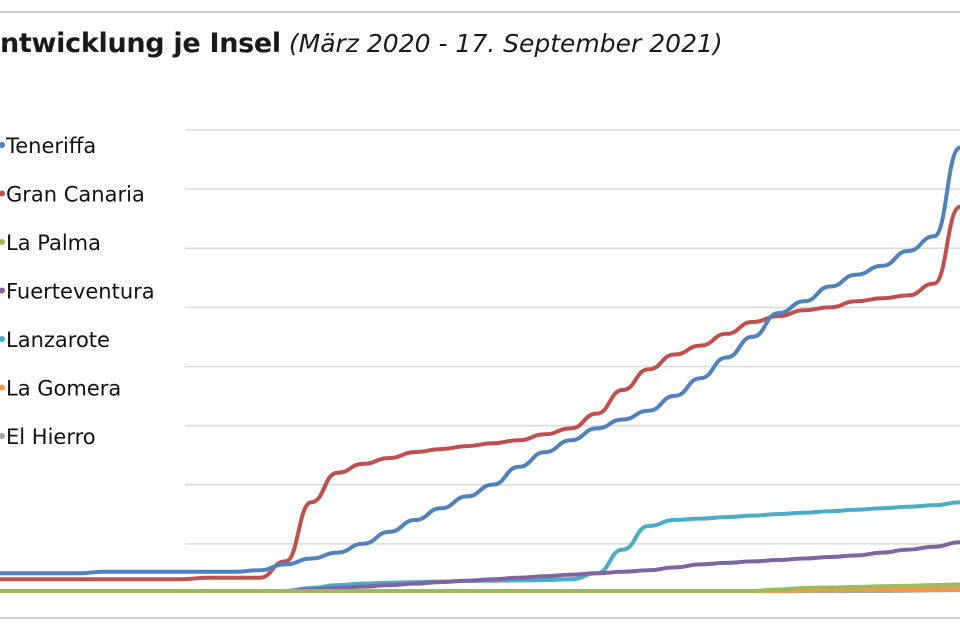 The width and height of the screenshot is (960, 640). What do you see at coordinates (53, 243) in the screenshot?
I see `legend-label: La Palma` at bounding box center [53, 243].